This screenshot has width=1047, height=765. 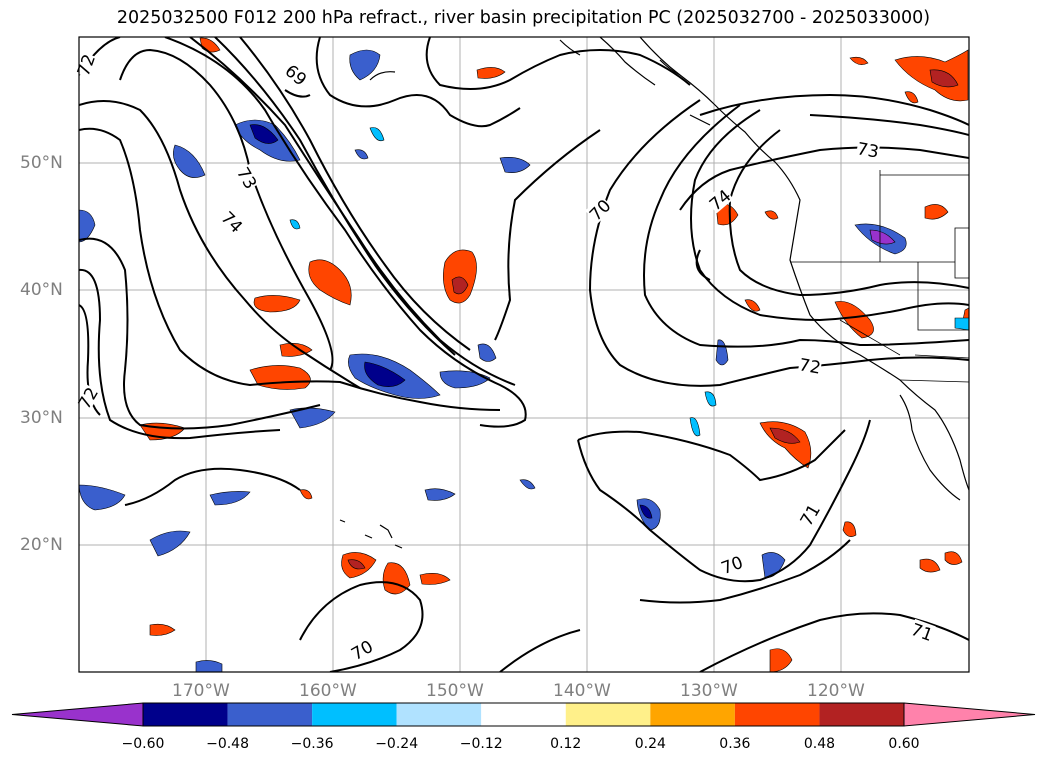 What do you see at coordinates (582, 691) in the screenshot?
I see `lon-label-140w: 140°W` at bounding box center [582, 691].